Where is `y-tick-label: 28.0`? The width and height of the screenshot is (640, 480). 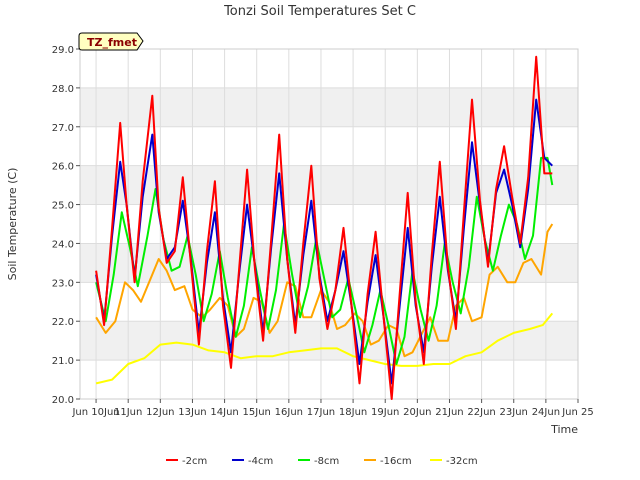
y-tick-label: 28.0 is located at coordinates (63, 89).